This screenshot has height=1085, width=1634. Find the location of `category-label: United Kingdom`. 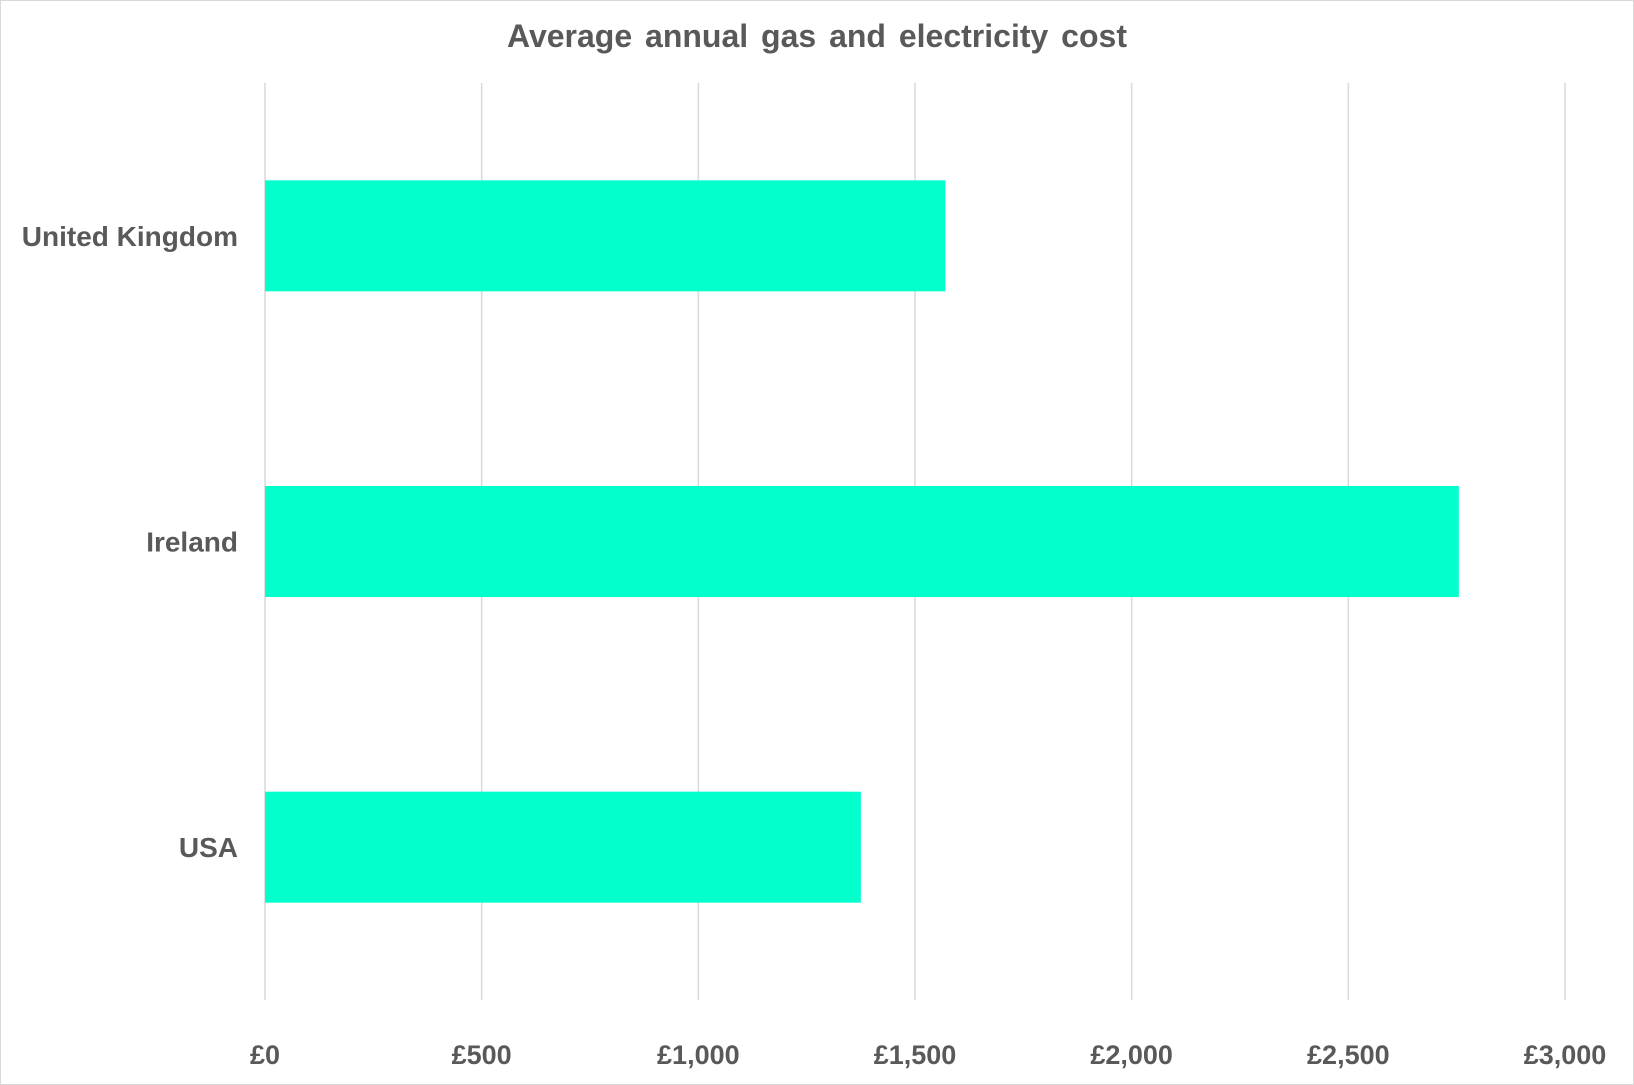

category-label: United Kingdom is located at coordinates (130, 236).